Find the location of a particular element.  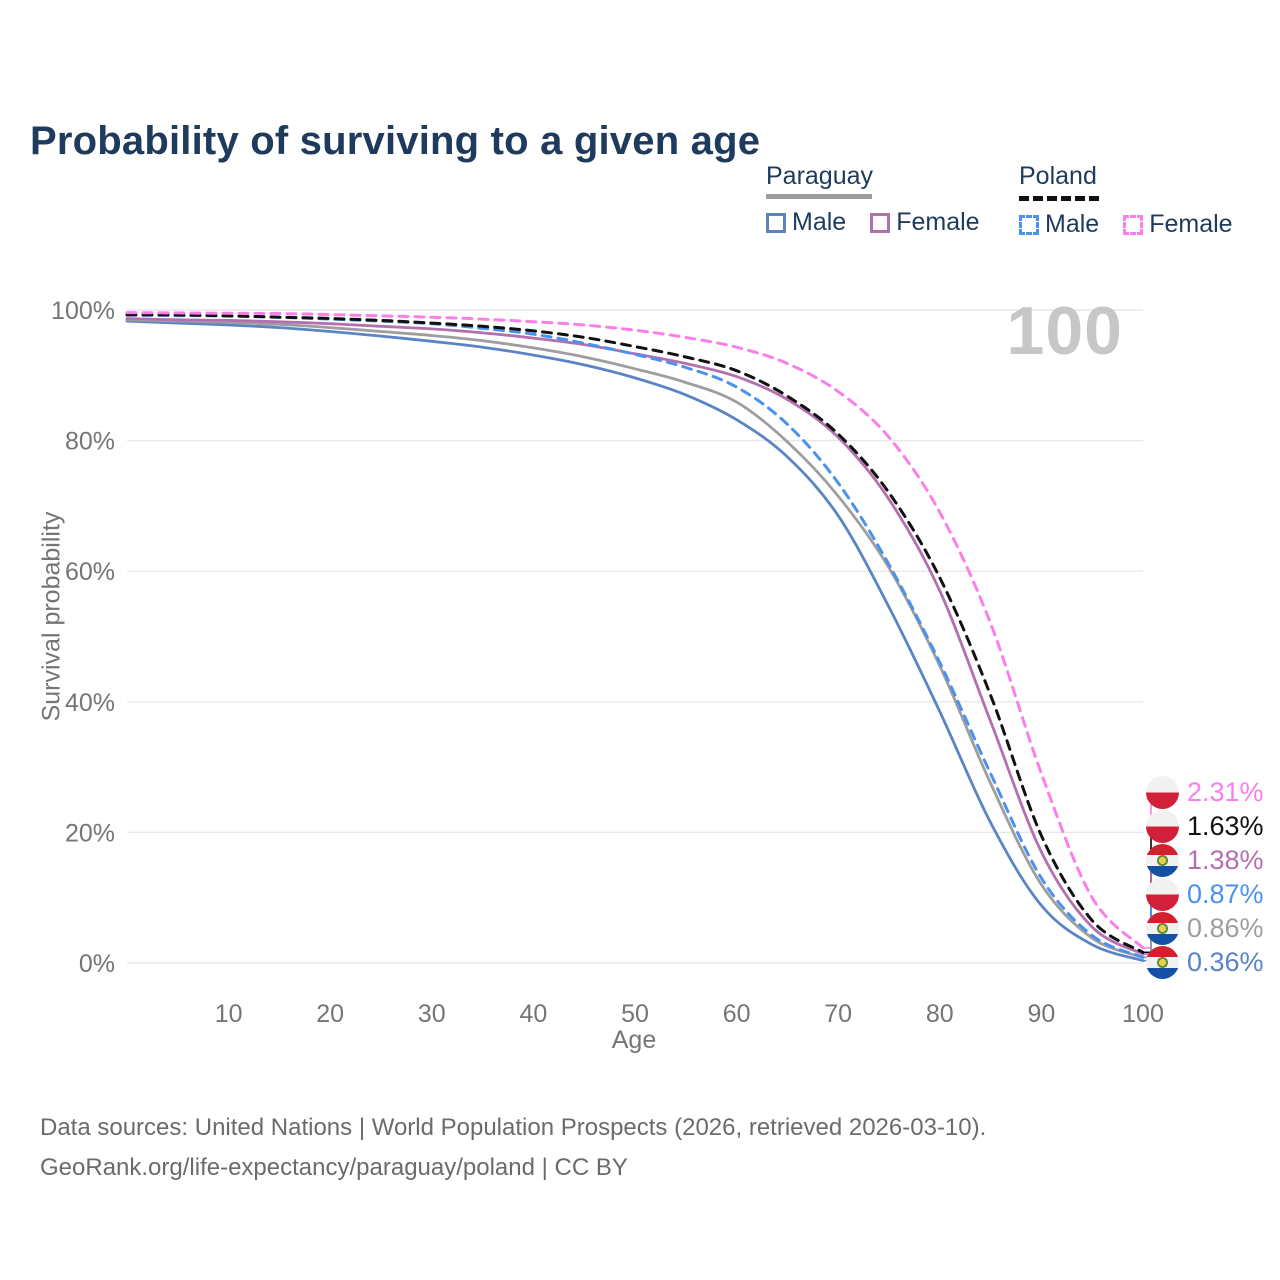

x-tick-label: 40 is located at coordinates (533, 1014).